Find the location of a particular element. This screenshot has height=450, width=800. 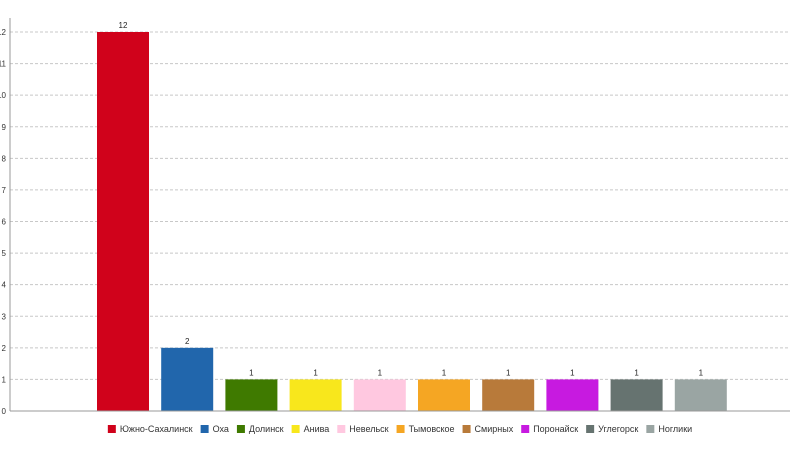

y-tick-label: 0 is located at coordinates (4, 411).